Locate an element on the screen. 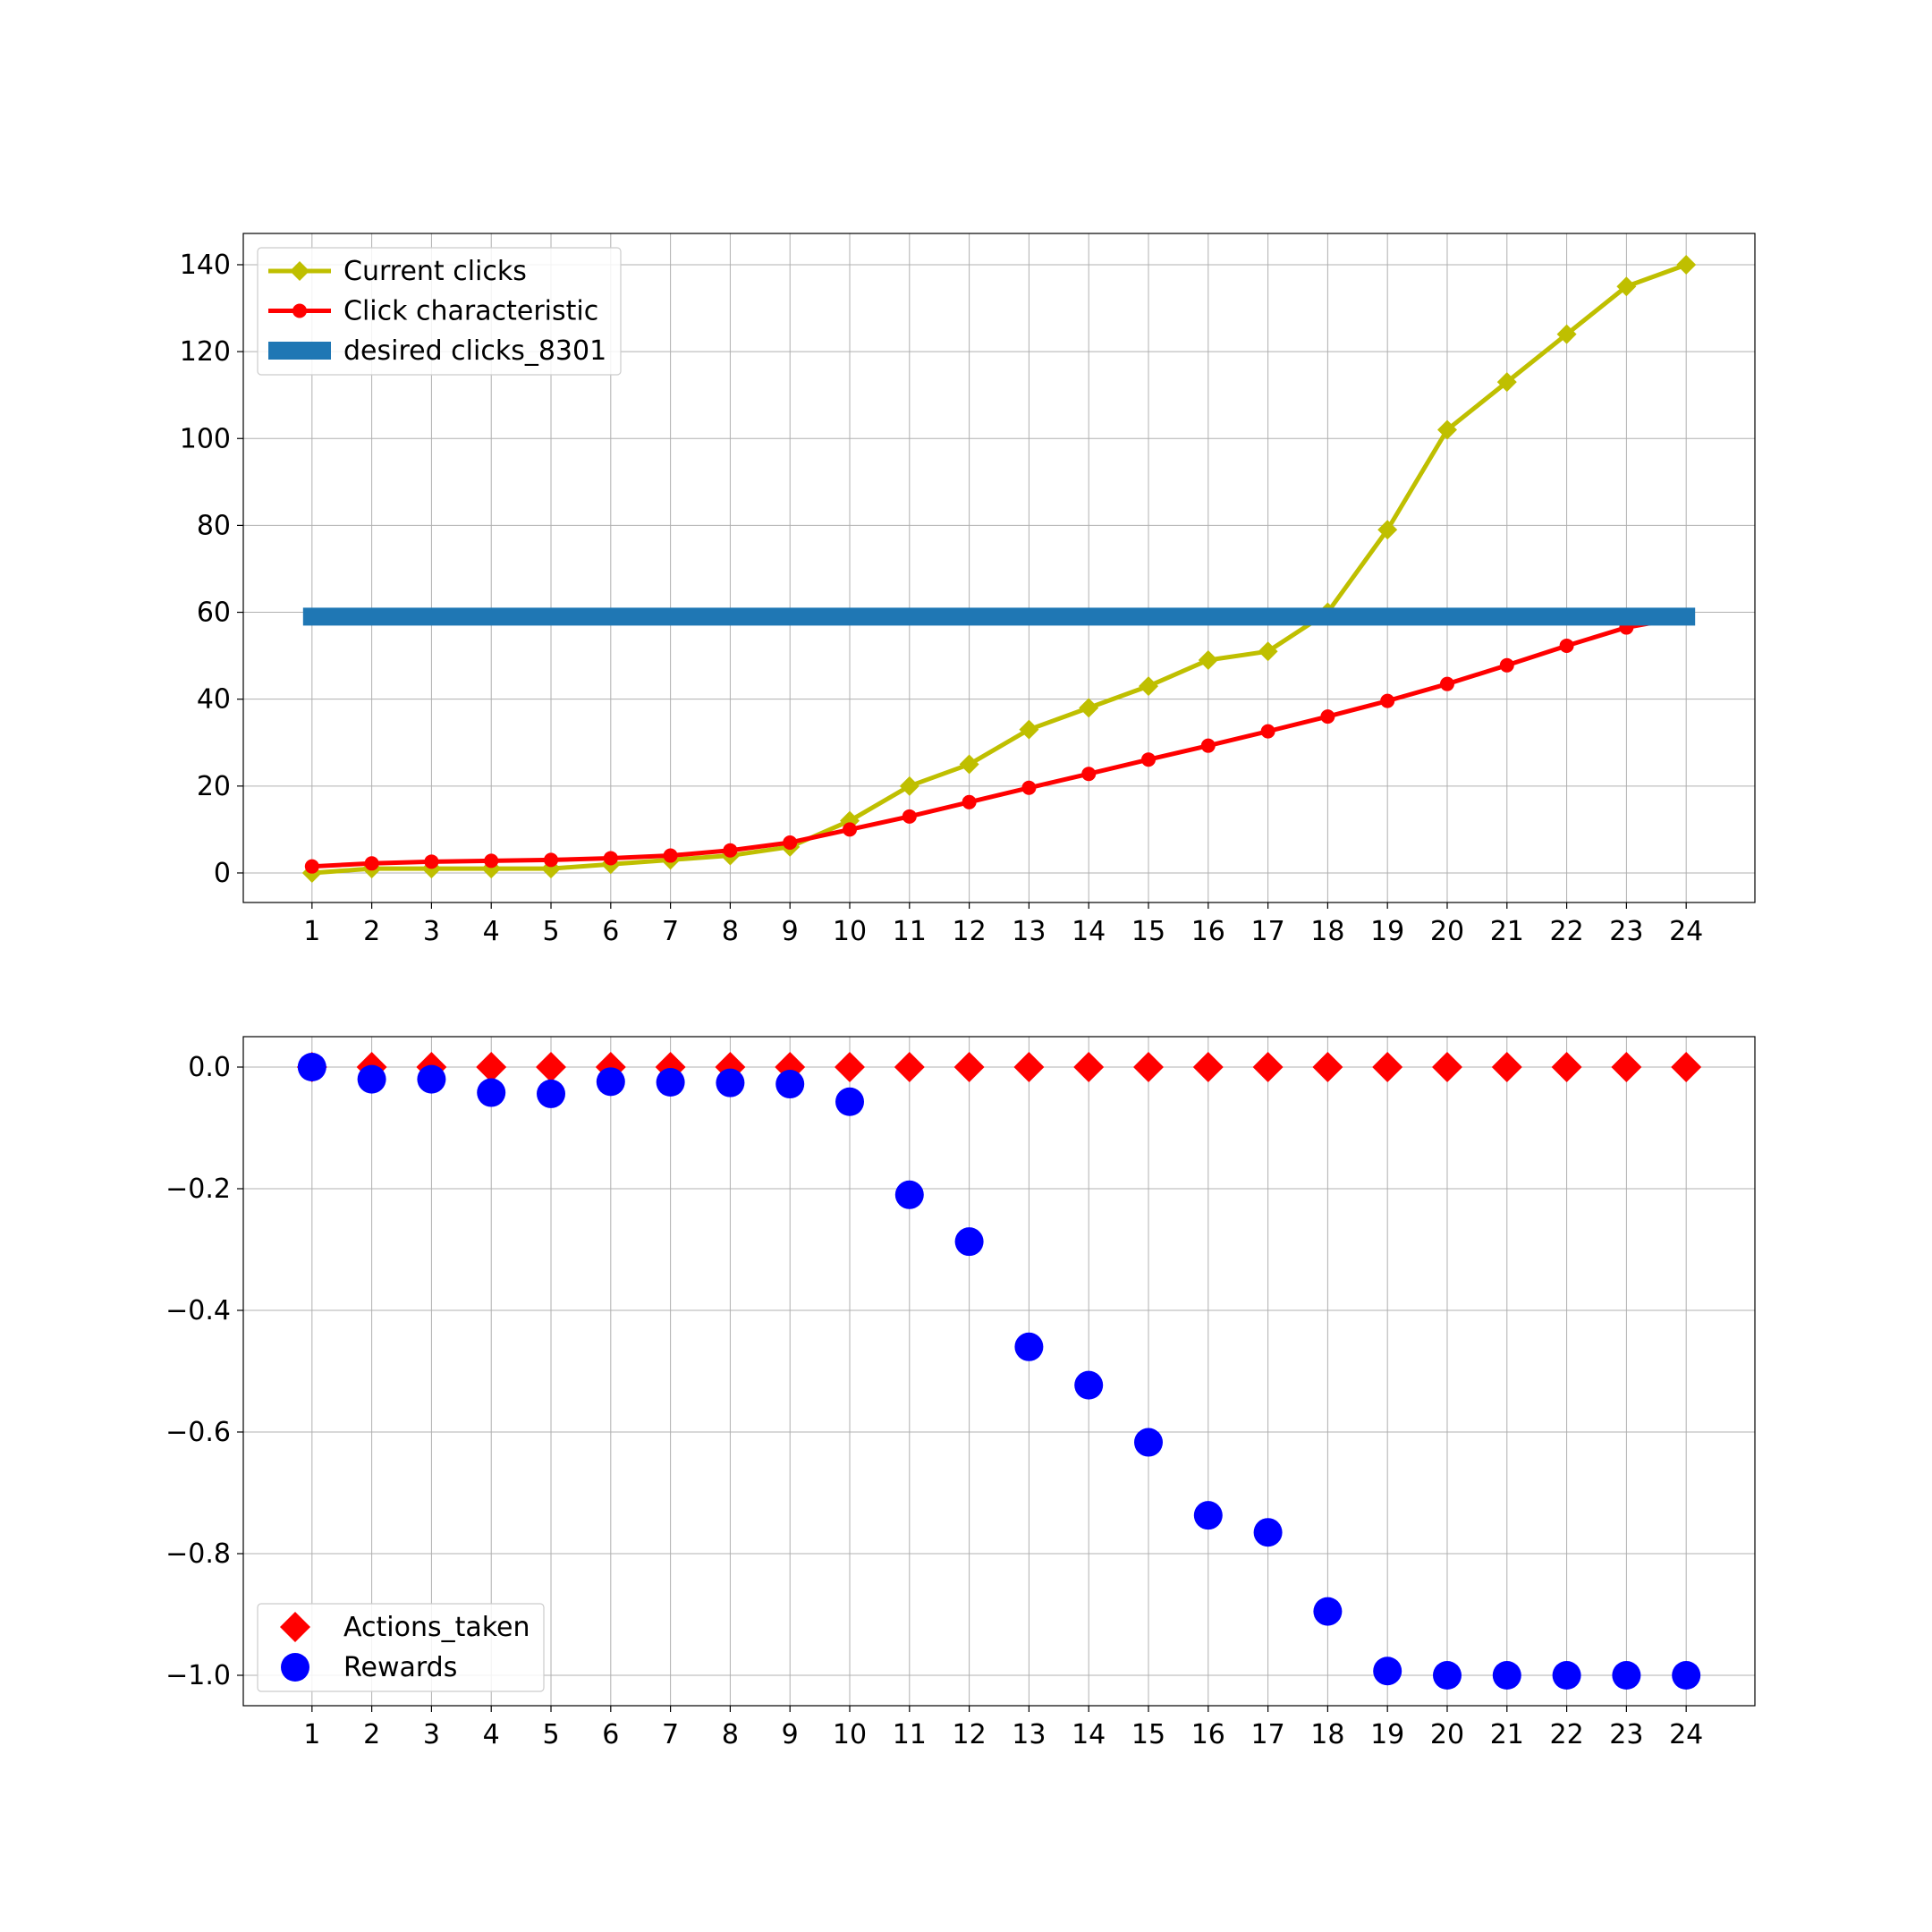 This screenshot has height=1932, width=1932. legend-label: Actions_taken is located at coordinates (436, 1627).